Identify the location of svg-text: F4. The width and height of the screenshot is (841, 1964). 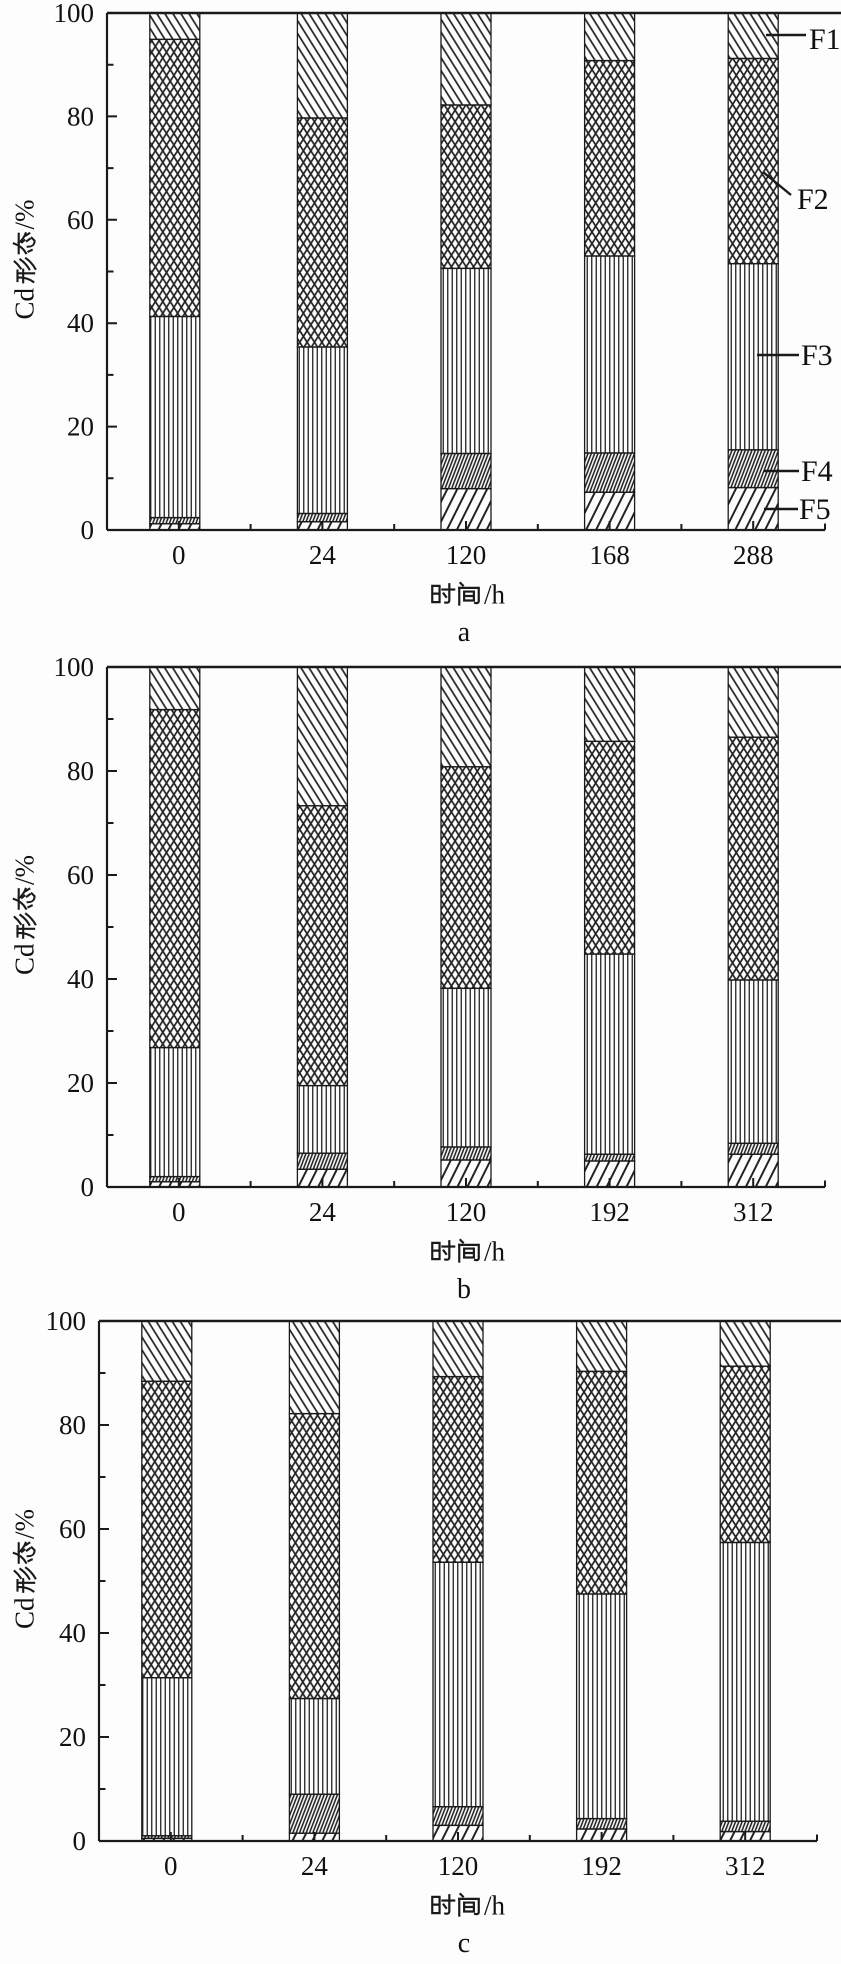
(817, 471).